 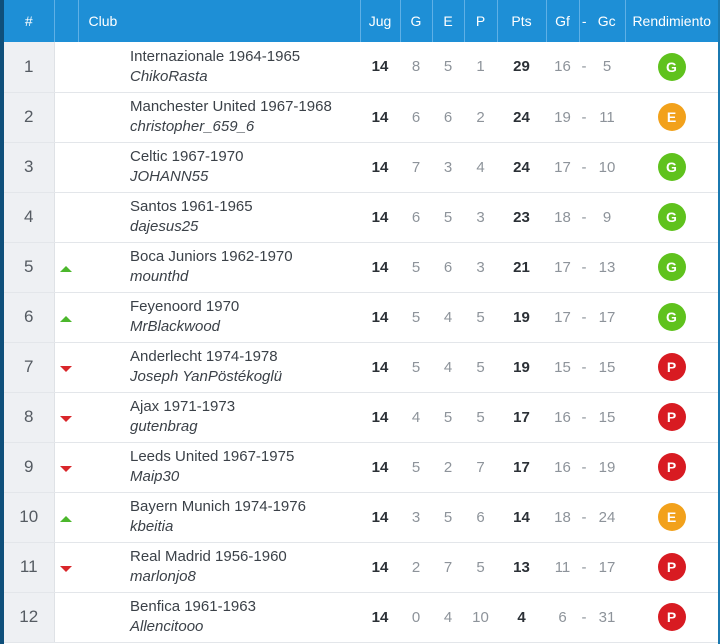 What do you see at coordinates (480, 467) in the screenshot?
I see `lost-cell: 7` at bounding box center [480, 467].